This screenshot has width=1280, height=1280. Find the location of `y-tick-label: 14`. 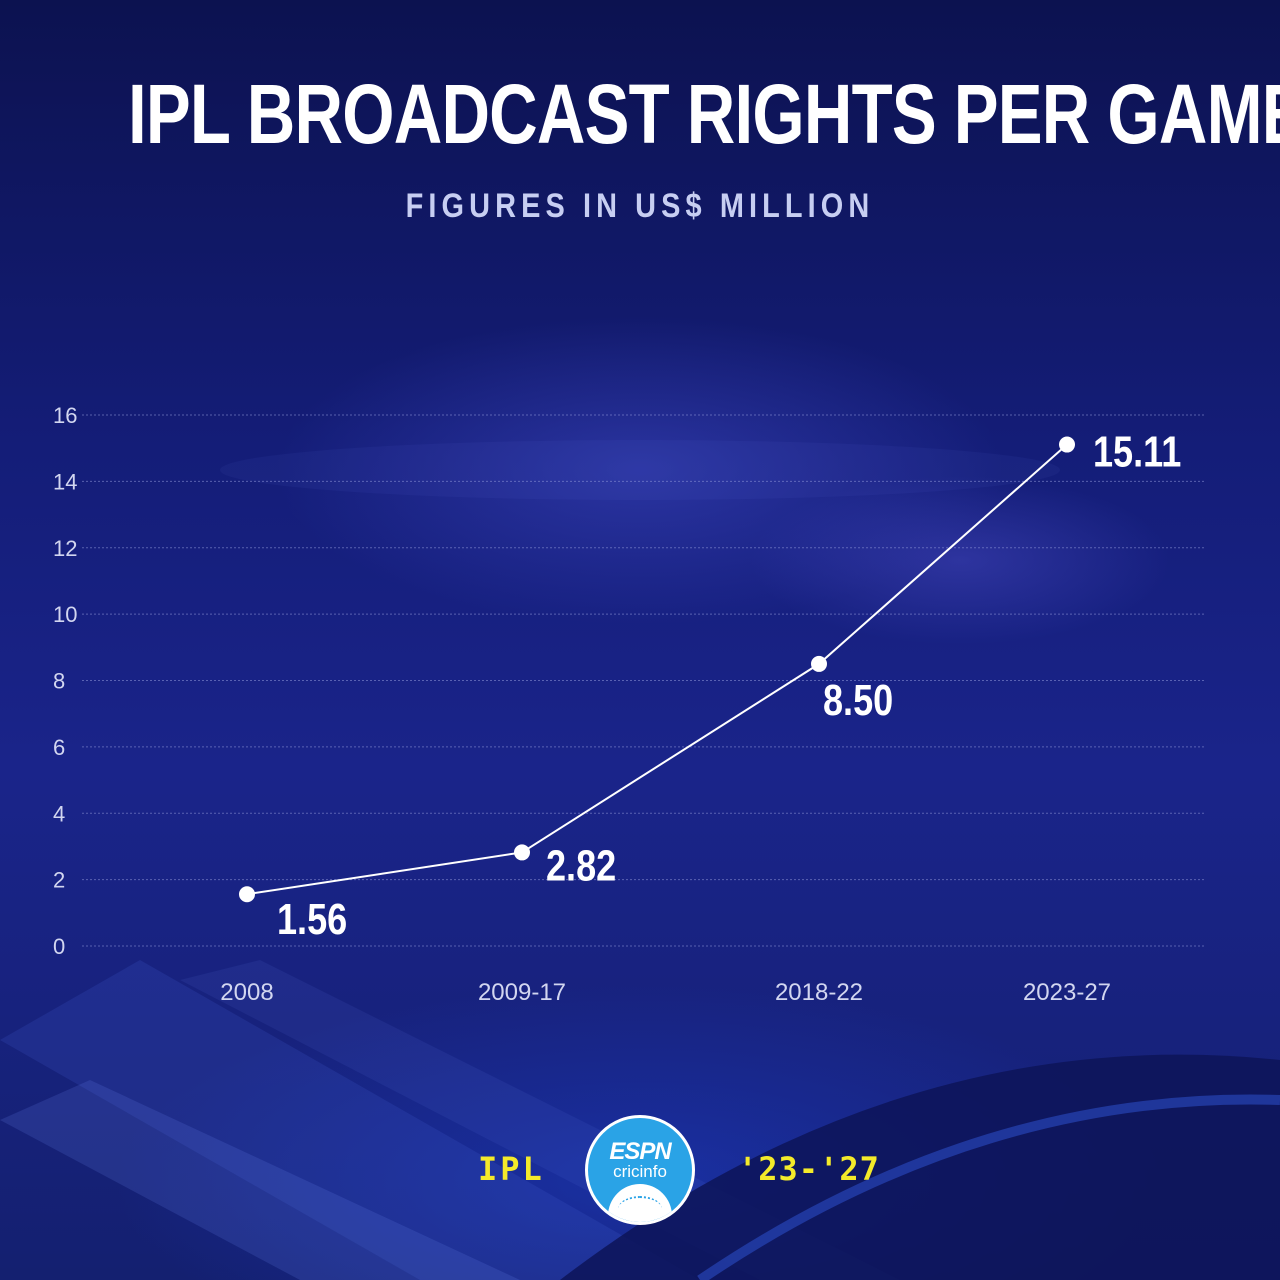

y-tick-label: 14 is located at coordinates (65, 481).